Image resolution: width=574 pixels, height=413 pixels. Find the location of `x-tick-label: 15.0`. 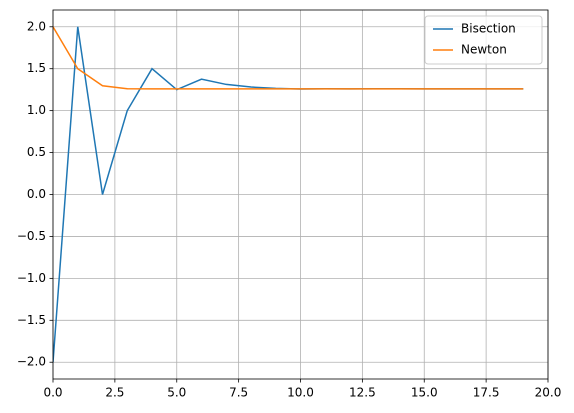

x-tick-label: 15.0 is located at coordinates (424, 393).